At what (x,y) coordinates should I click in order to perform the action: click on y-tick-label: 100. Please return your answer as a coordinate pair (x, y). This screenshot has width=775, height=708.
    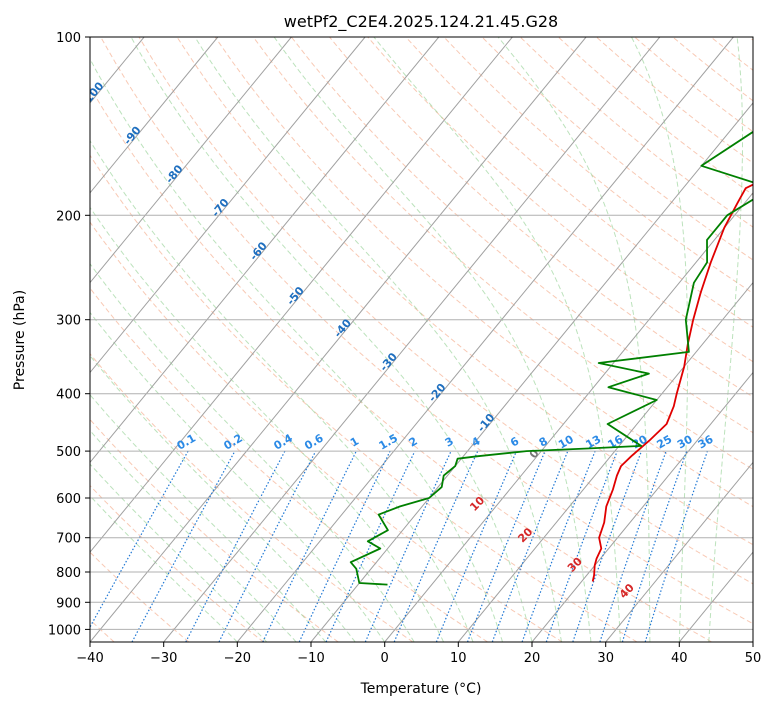
    Looking at the image, I should click on (68, 38).